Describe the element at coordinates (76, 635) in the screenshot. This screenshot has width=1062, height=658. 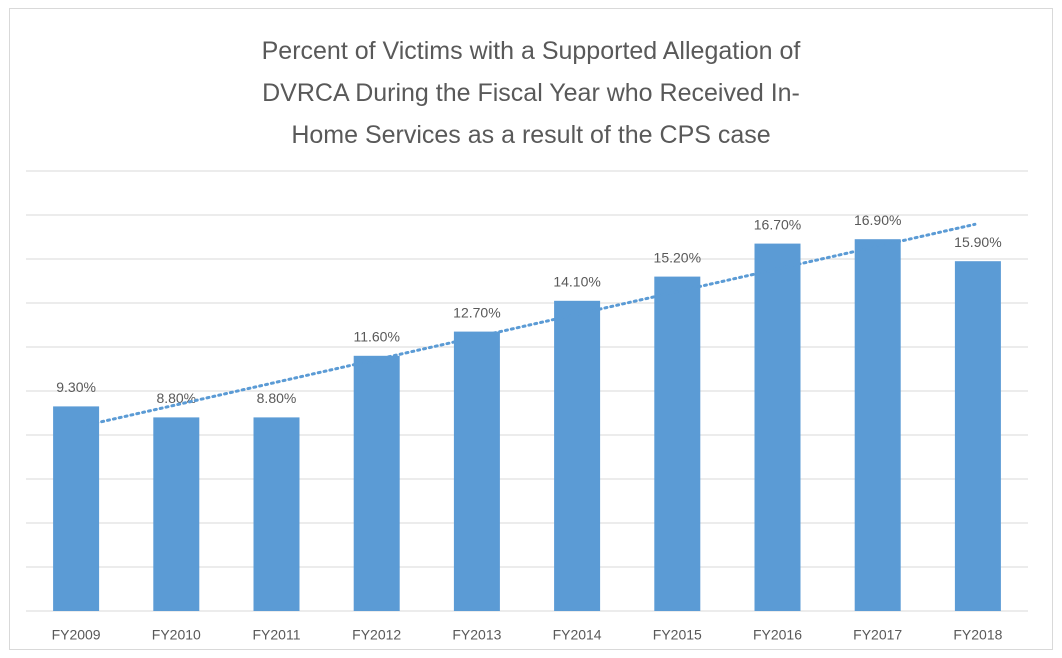
I see `x-tick-label: FY2009` at that location.